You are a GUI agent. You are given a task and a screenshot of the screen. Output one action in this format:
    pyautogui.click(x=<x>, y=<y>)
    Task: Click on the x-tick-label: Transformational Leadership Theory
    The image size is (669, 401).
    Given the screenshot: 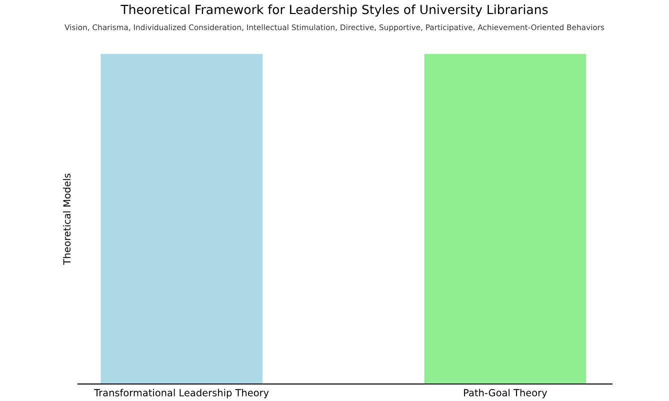 What is the action you would take?
    pyautogui.click(x=181, y=393)
    